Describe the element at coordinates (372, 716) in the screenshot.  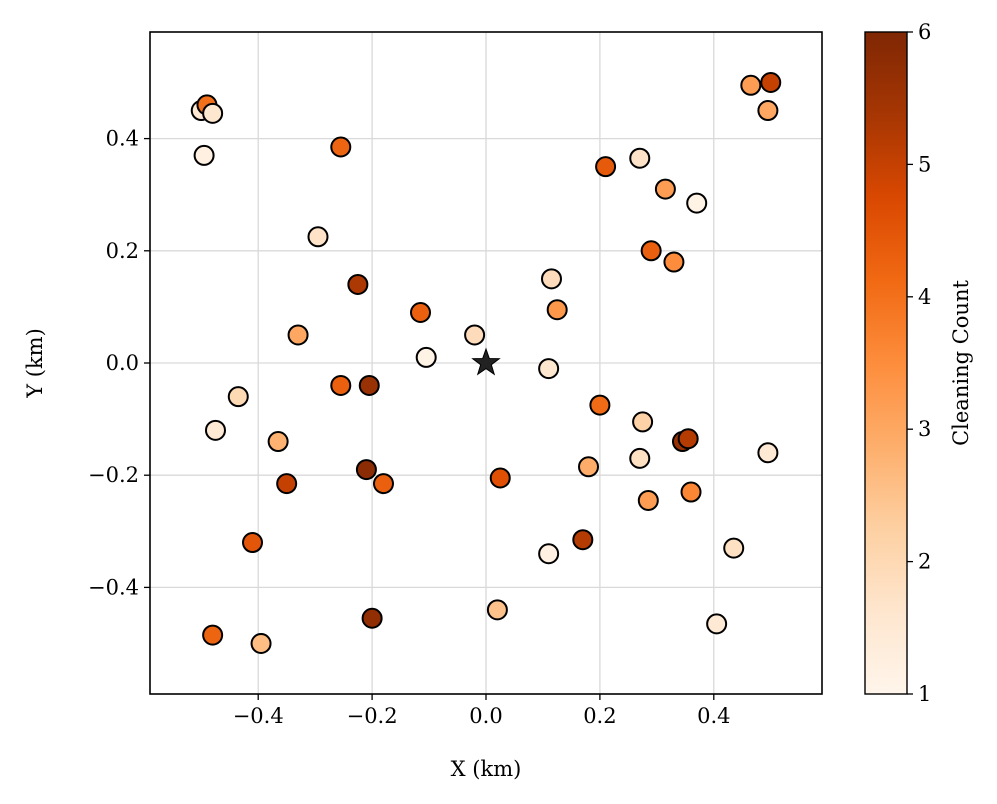
I see `x-tick-label: −0.2` at that location.